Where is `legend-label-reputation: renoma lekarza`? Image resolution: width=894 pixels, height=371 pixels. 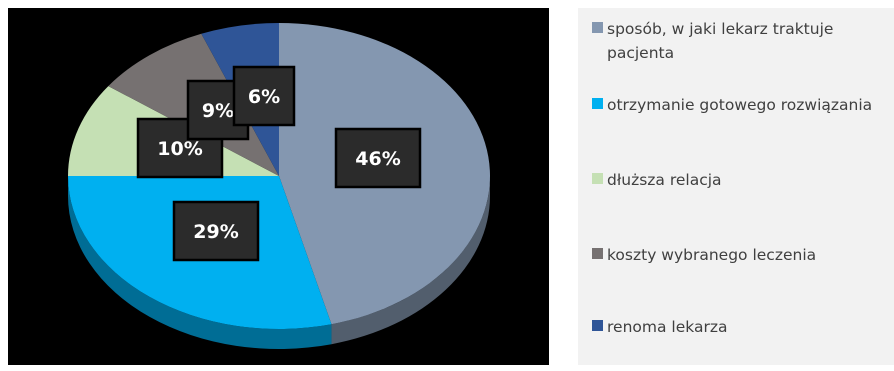
legend-label-reputation: renoma lekarza is located at coordinates (667, 327).